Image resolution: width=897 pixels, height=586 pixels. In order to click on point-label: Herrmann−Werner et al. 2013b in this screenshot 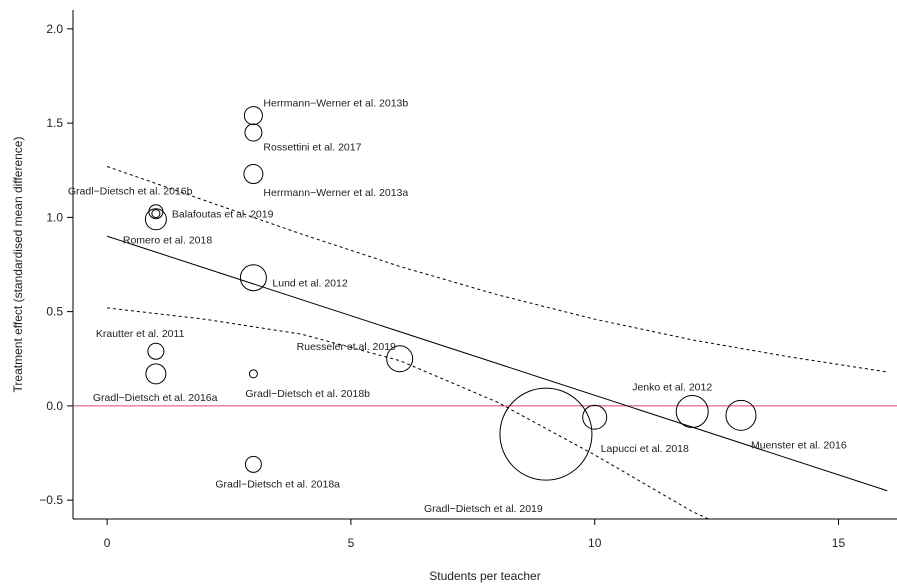, I will do `click(335, 104)`.